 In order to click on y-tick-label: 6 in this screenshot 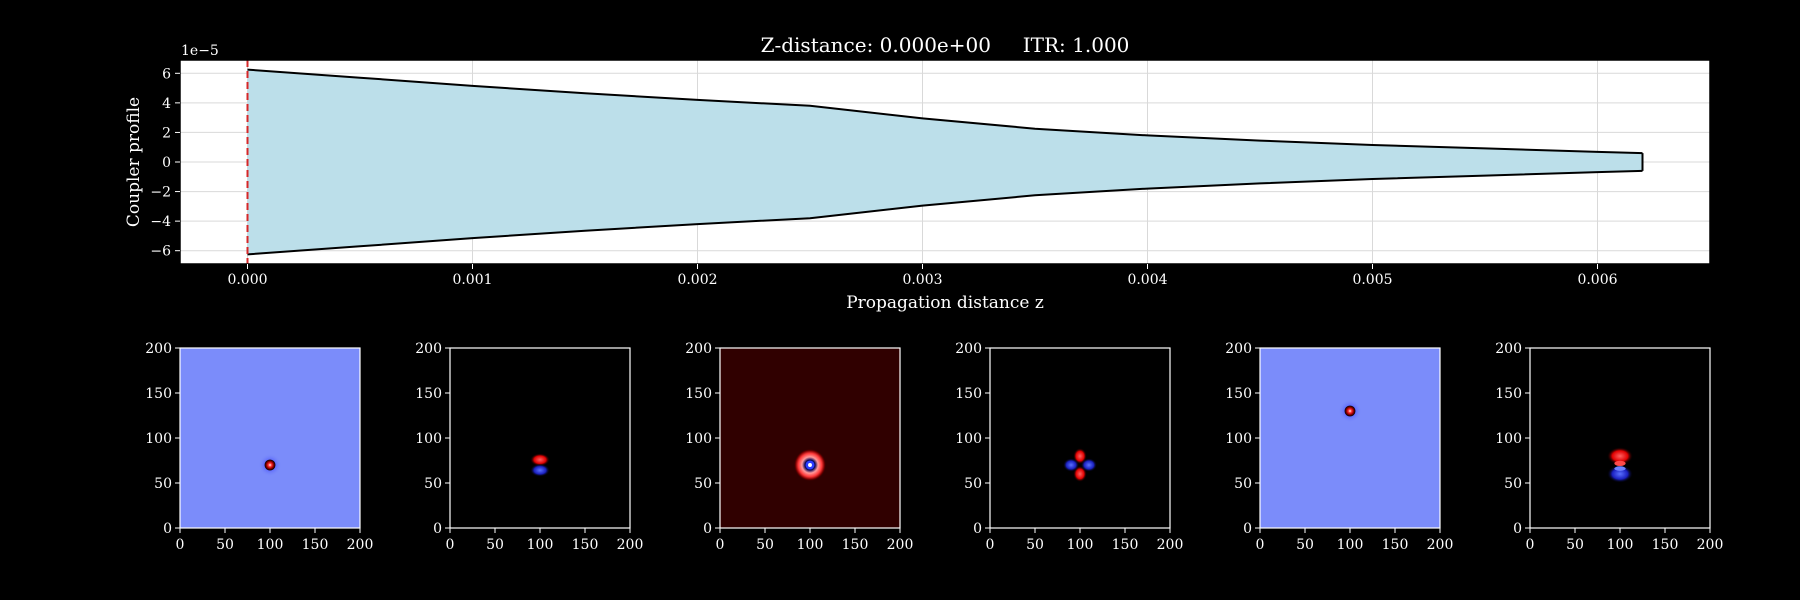, I will do `click(166, 74)`.